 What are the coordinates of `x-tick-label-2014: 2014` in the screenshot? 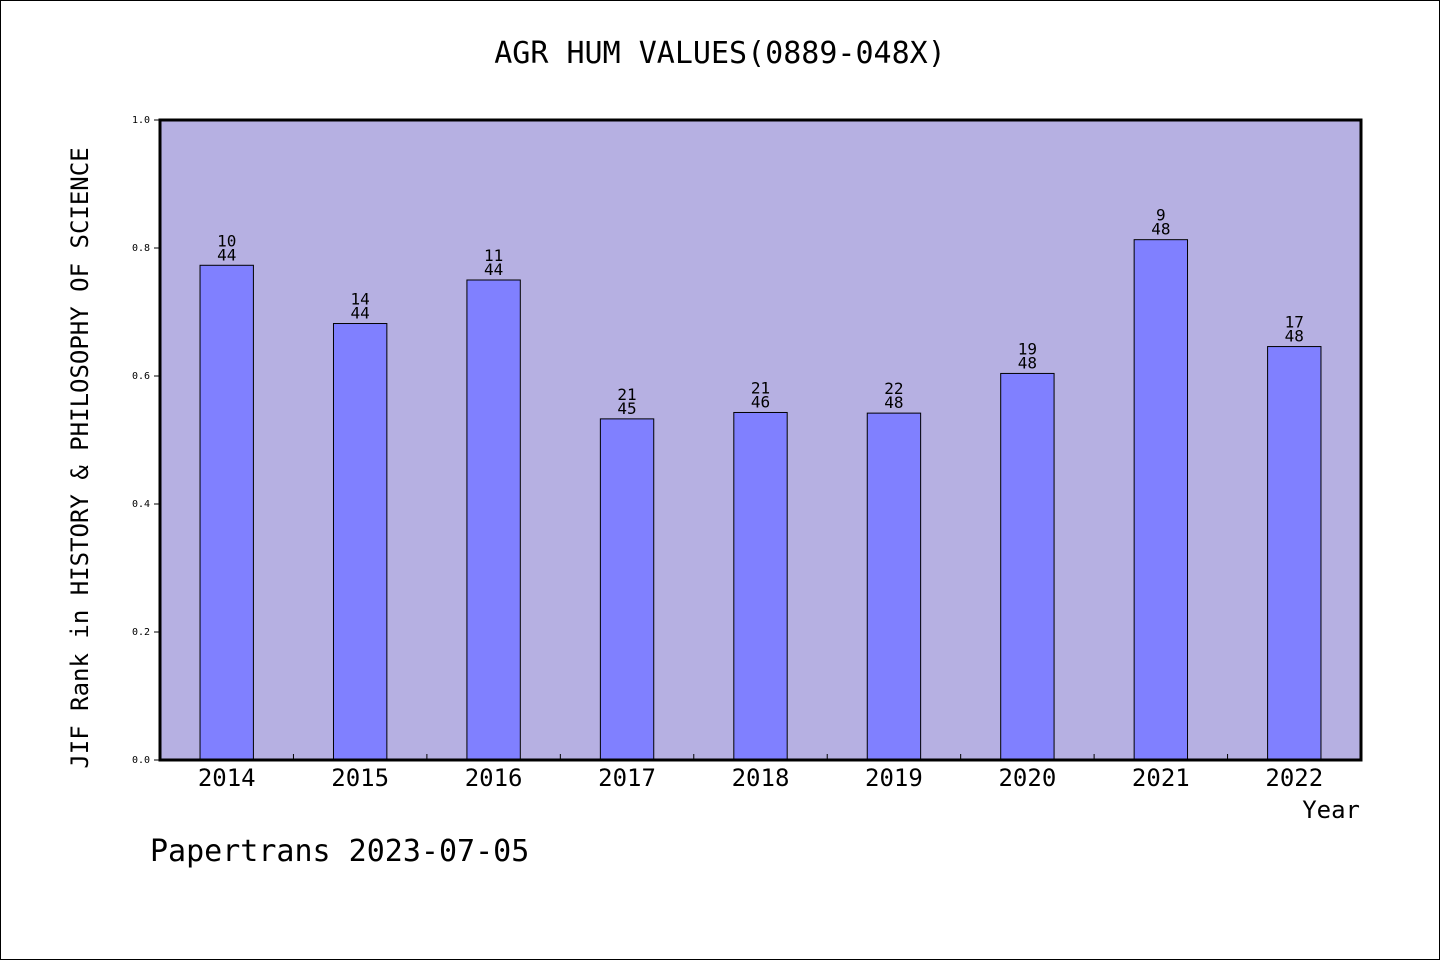 It's located at (227, 778).